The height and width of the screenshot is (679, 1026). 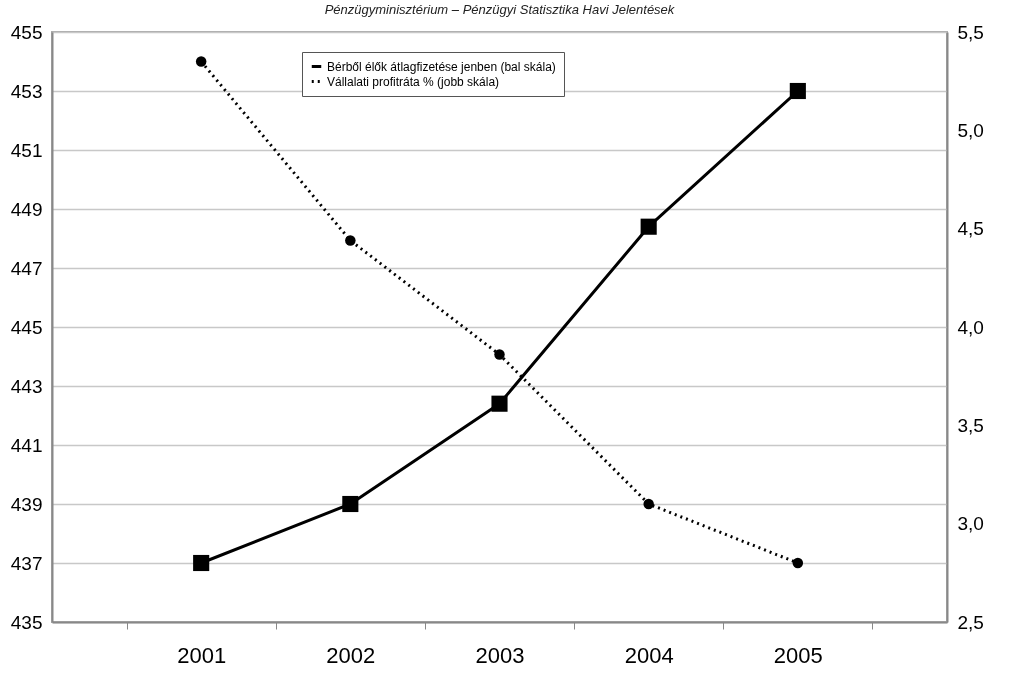 What do you see at coordinates (970, 622) in the screenshot?
I see `y2-tick-label: 2,5` at bounding box center [970, 622].